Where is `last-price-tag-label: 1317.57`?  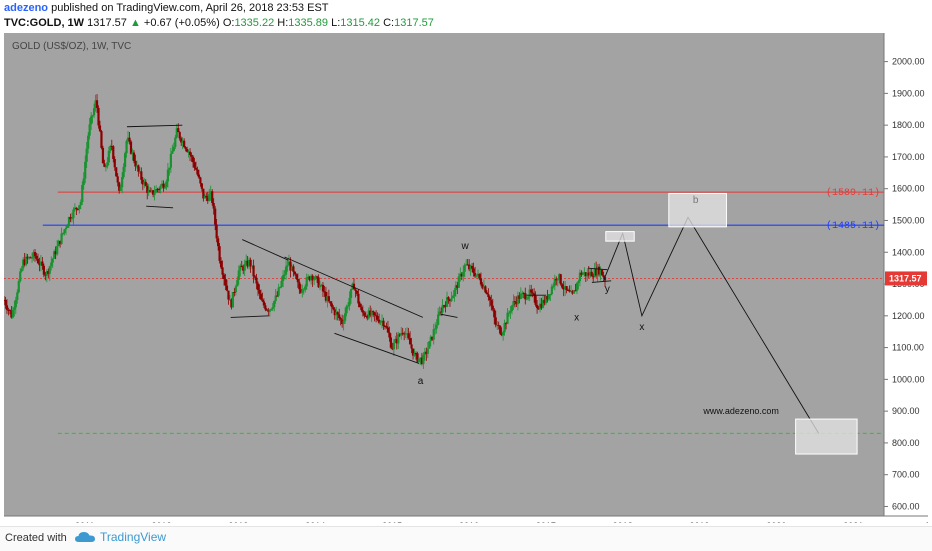 last-price-tag-label: 1317.57 is located at coordinates (905, 278).